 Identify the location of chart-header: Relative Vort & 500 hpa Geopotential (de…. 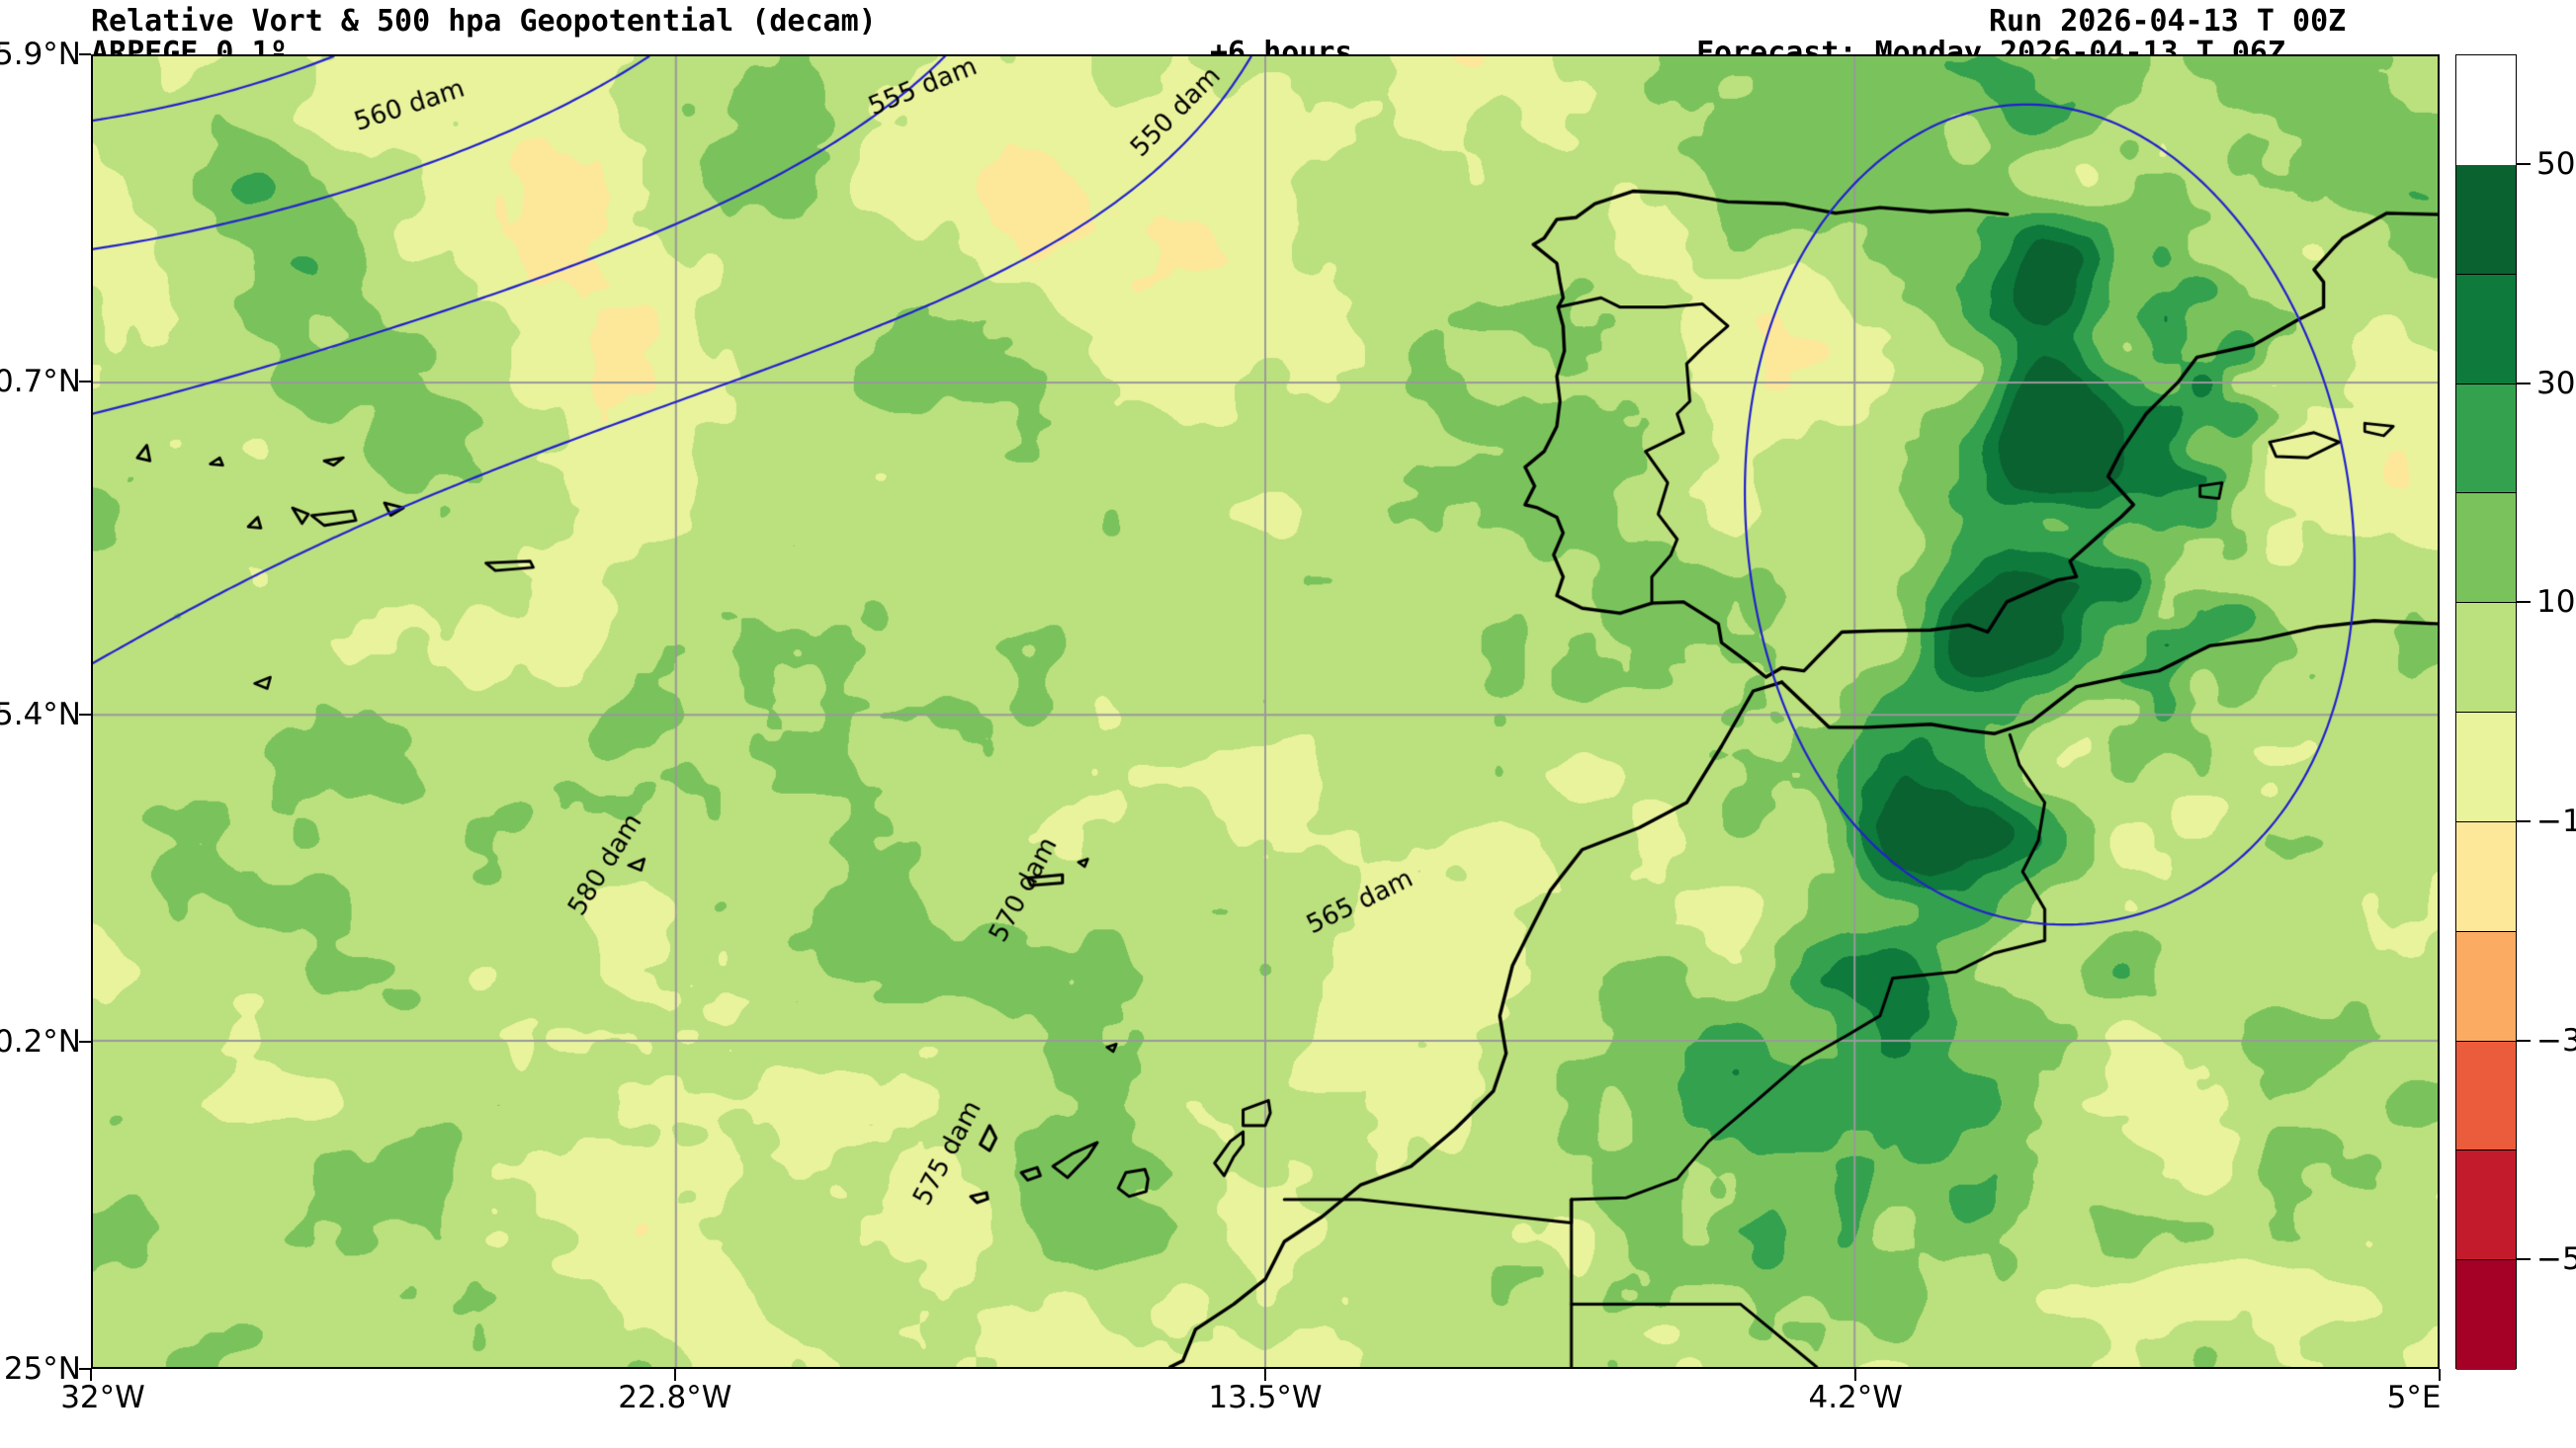
(1288, 35).